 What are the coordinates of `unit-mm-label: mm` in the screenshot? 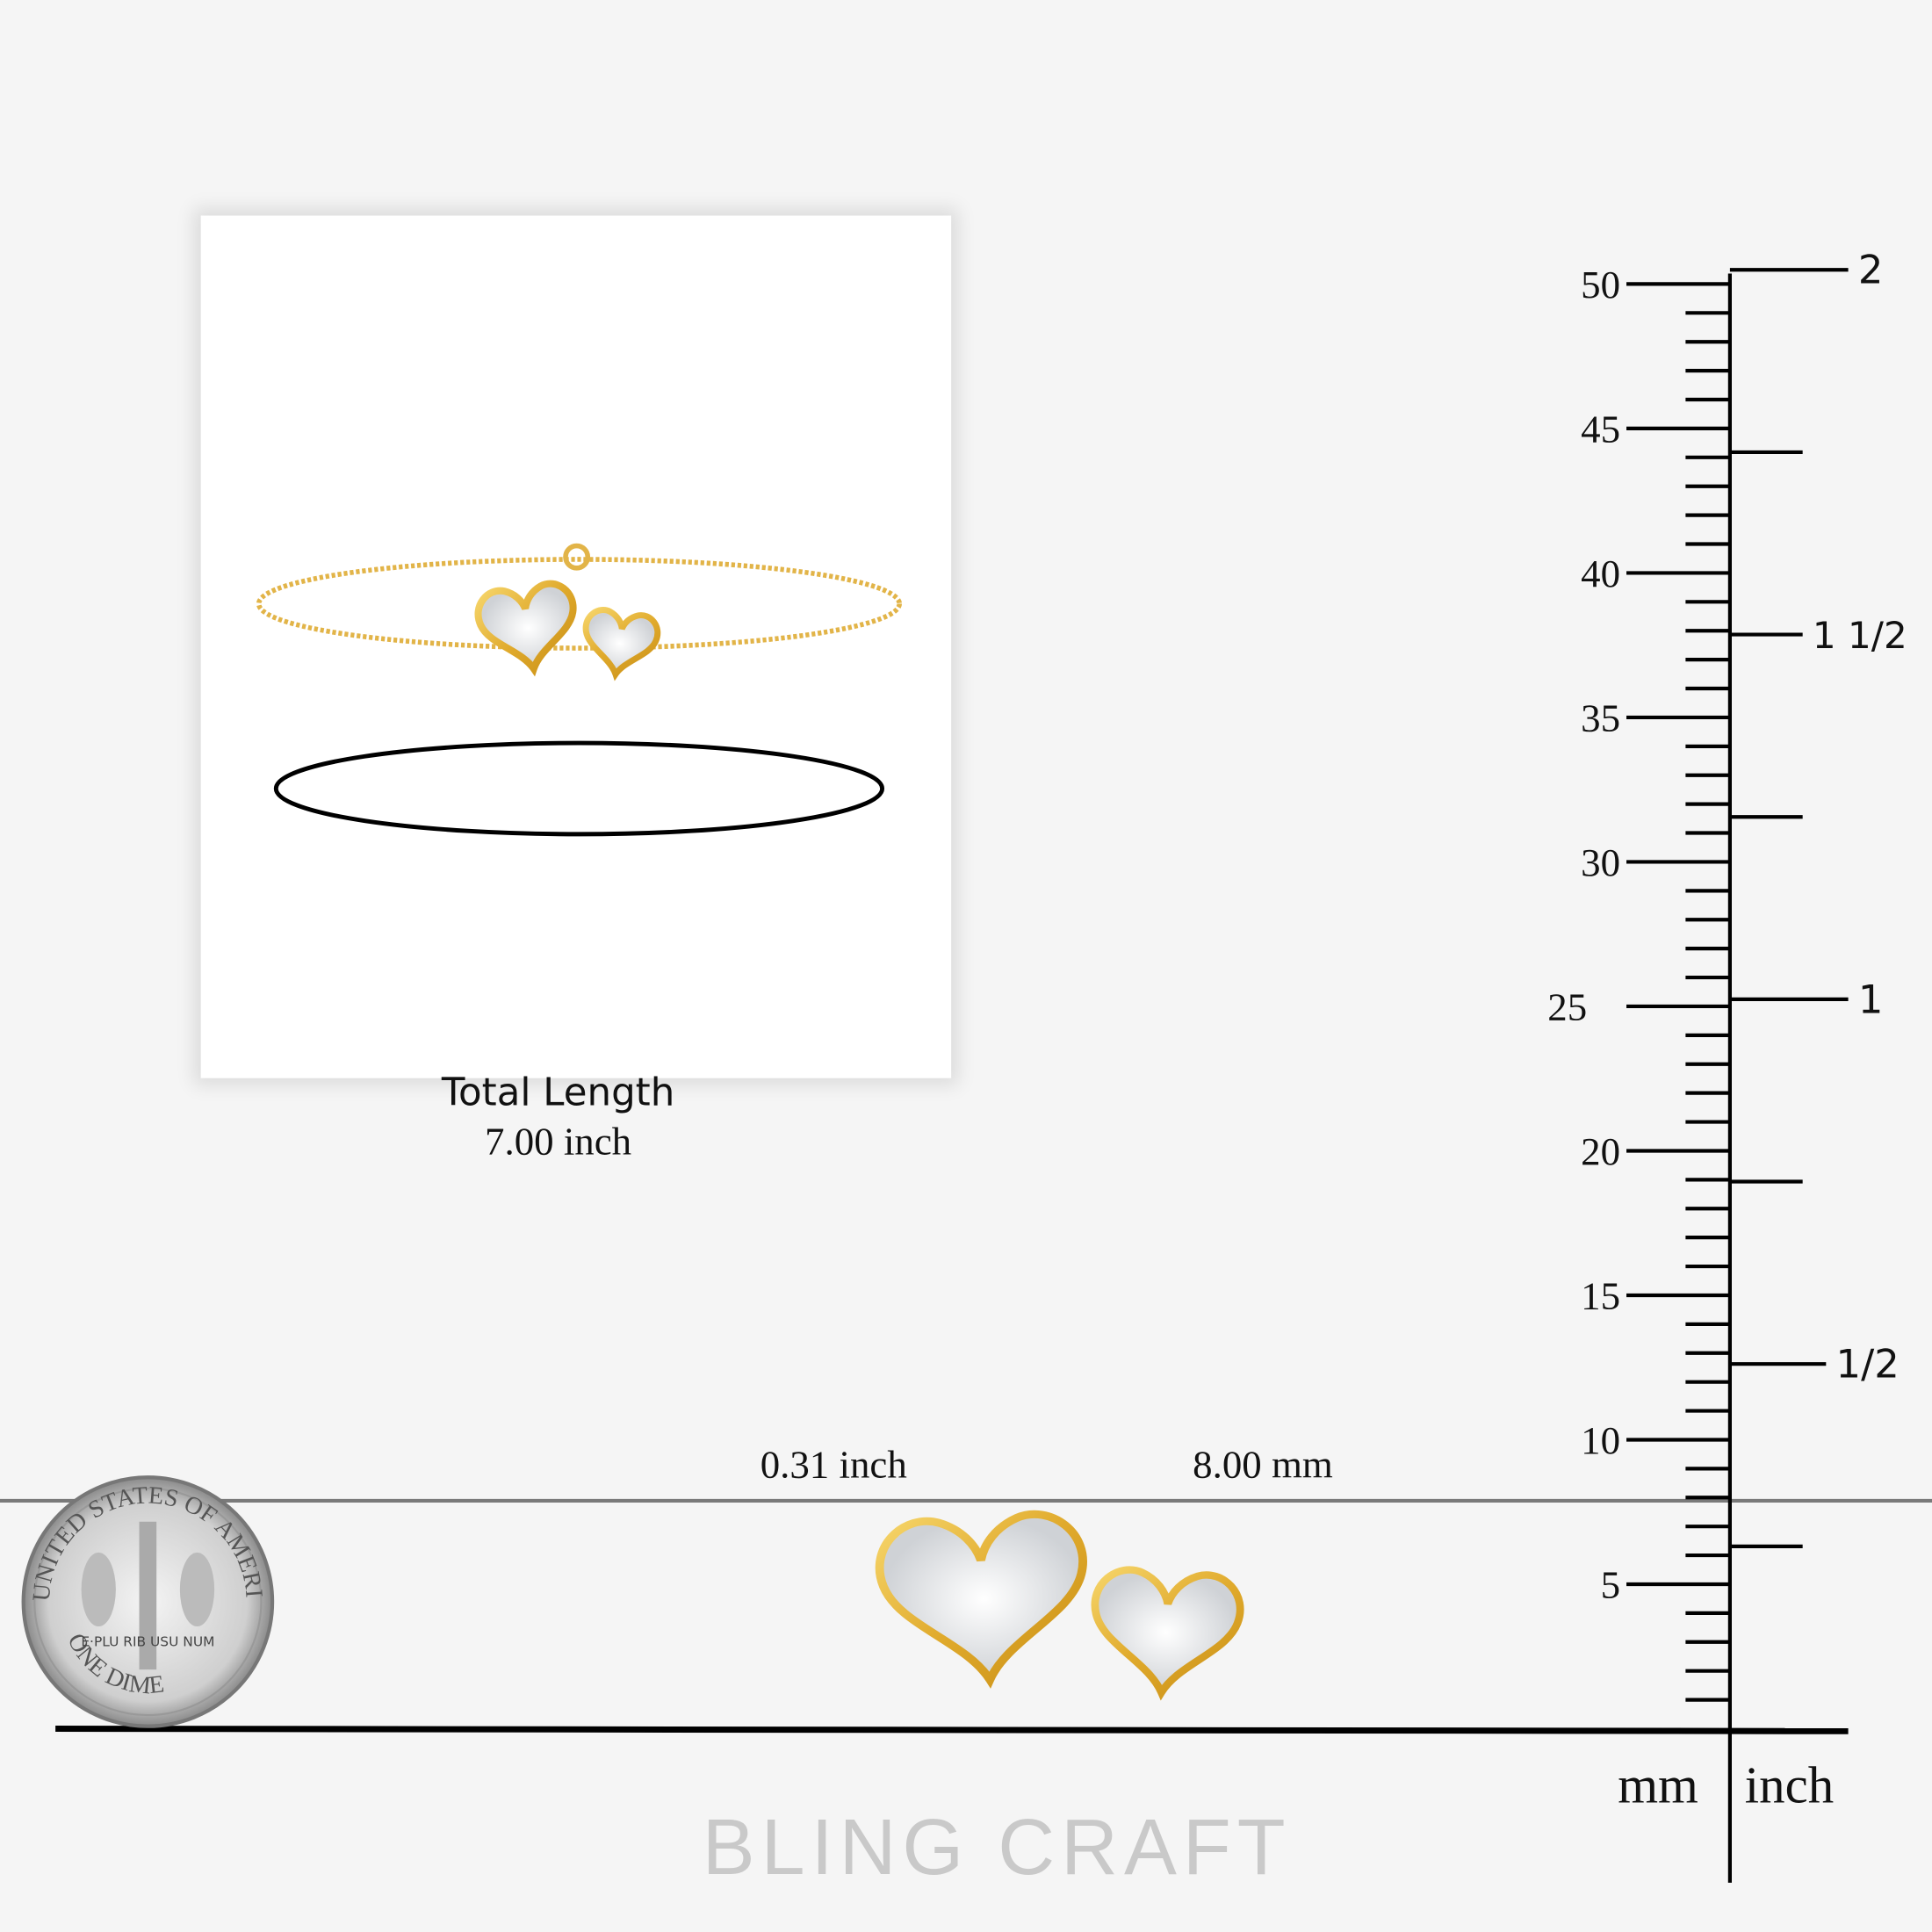 It's located at (1658, 1787).